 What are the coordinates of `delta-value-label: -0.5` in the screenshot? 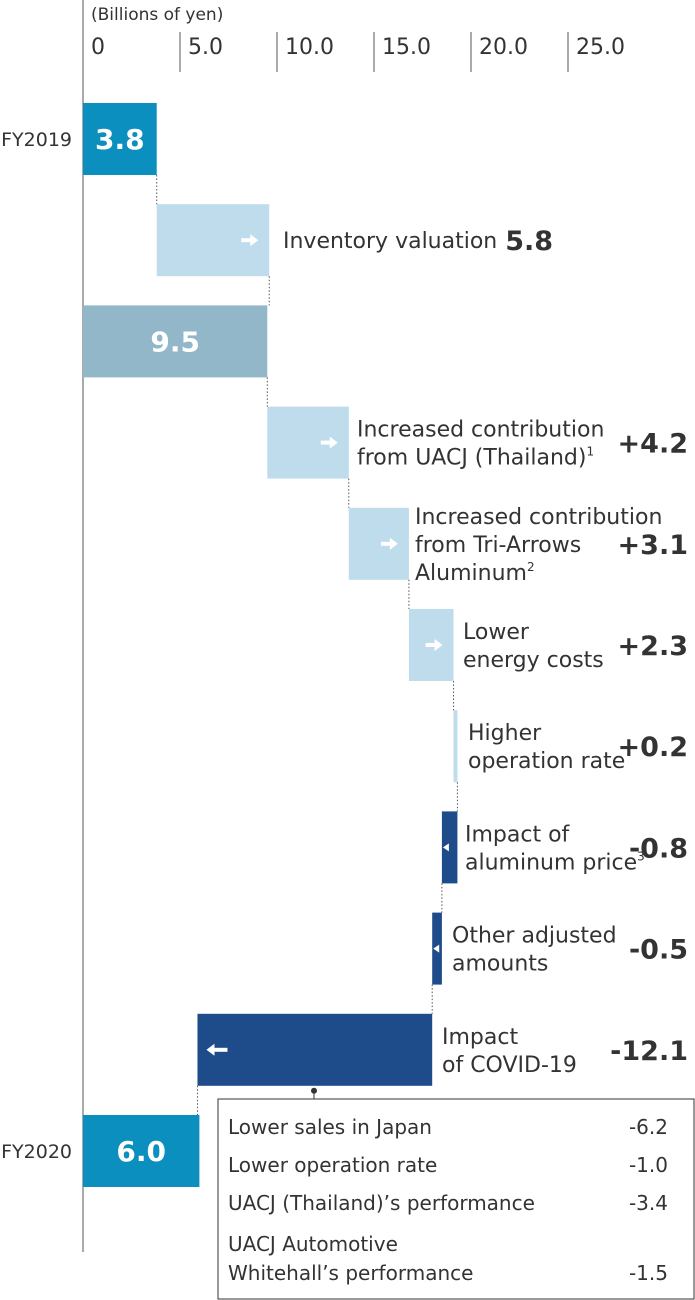 It's located at (658, 950).